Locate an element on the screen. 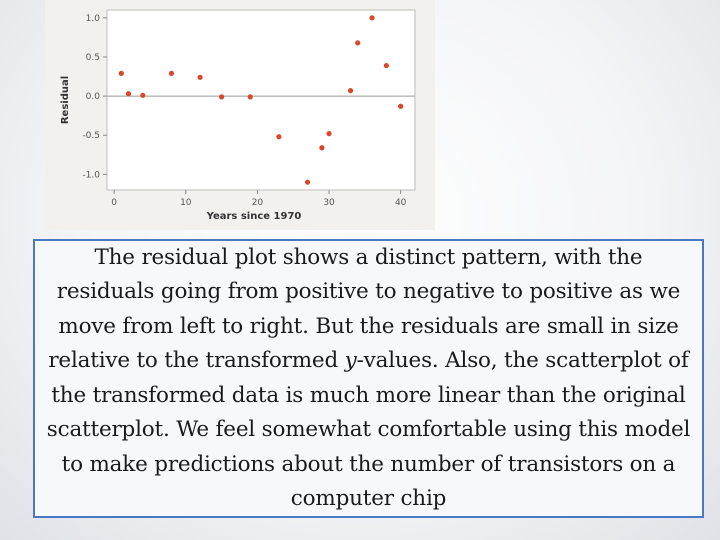 Image resolution: width=720 pixels, height=540 pixels. x-tick-label: 20 is located at coordinates (258, 203).